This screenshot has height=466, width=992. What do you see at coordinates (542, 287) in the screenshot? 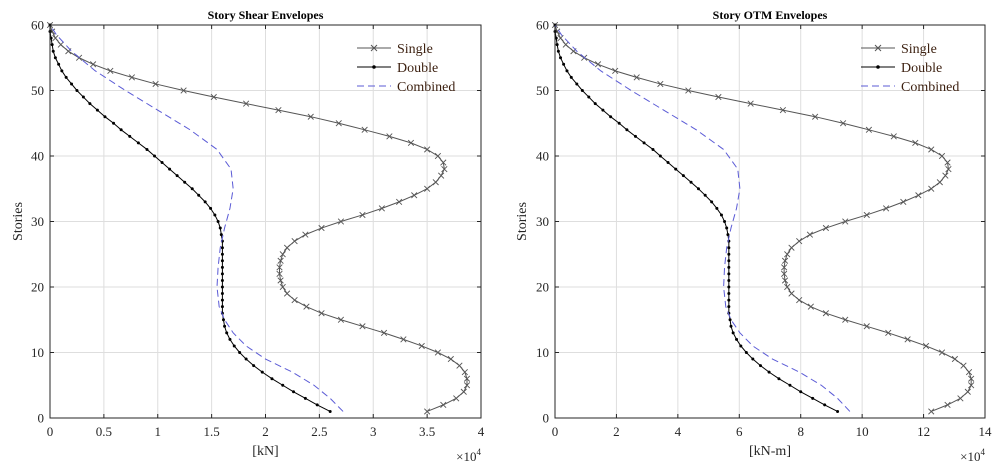
I see `y-tick-label: 20` at bounding box center [542, 287].